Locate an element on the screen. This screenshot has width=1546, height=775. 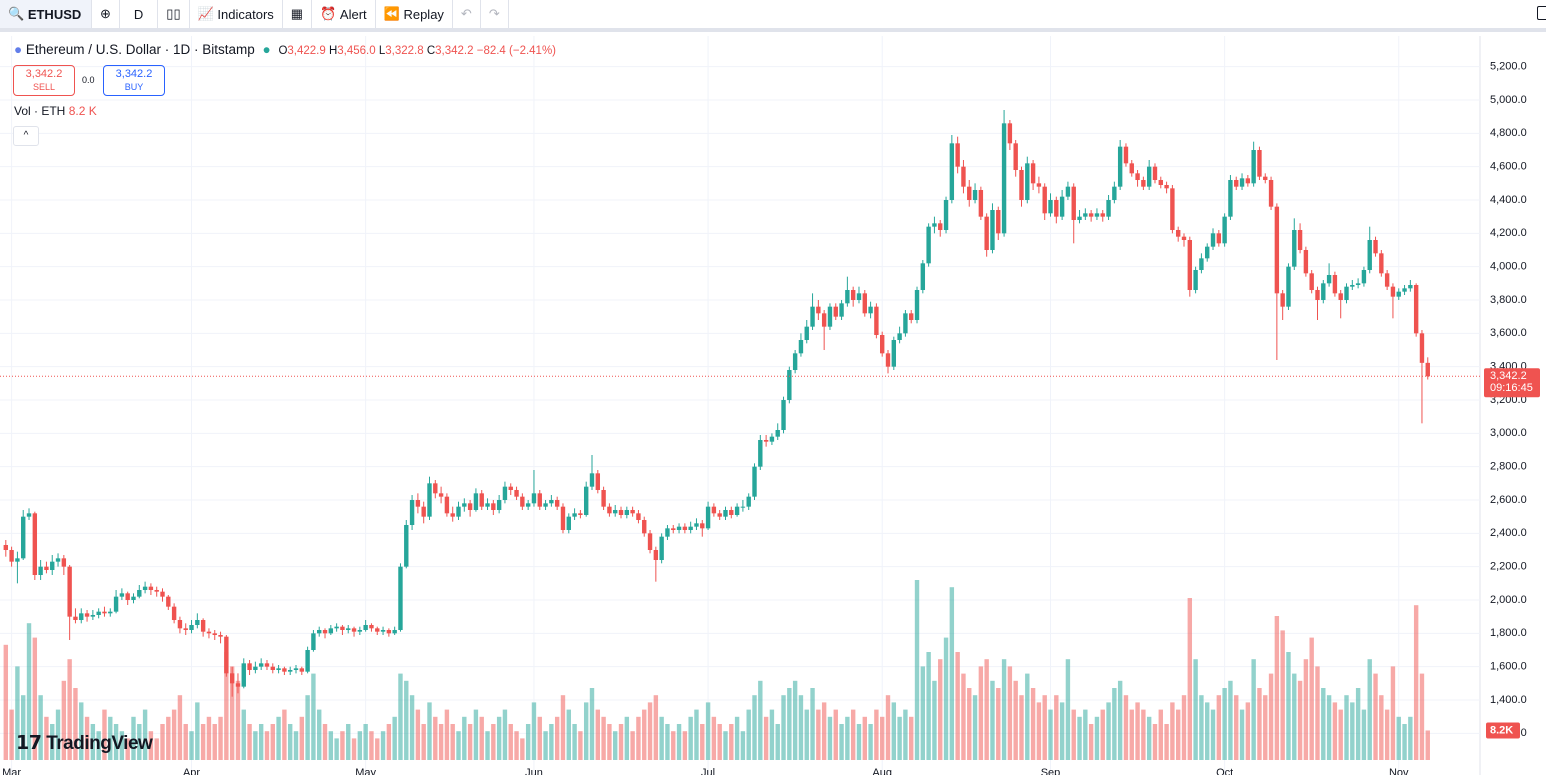
volume-legend-value: 8.2 K is located at coordinates (82, 111).